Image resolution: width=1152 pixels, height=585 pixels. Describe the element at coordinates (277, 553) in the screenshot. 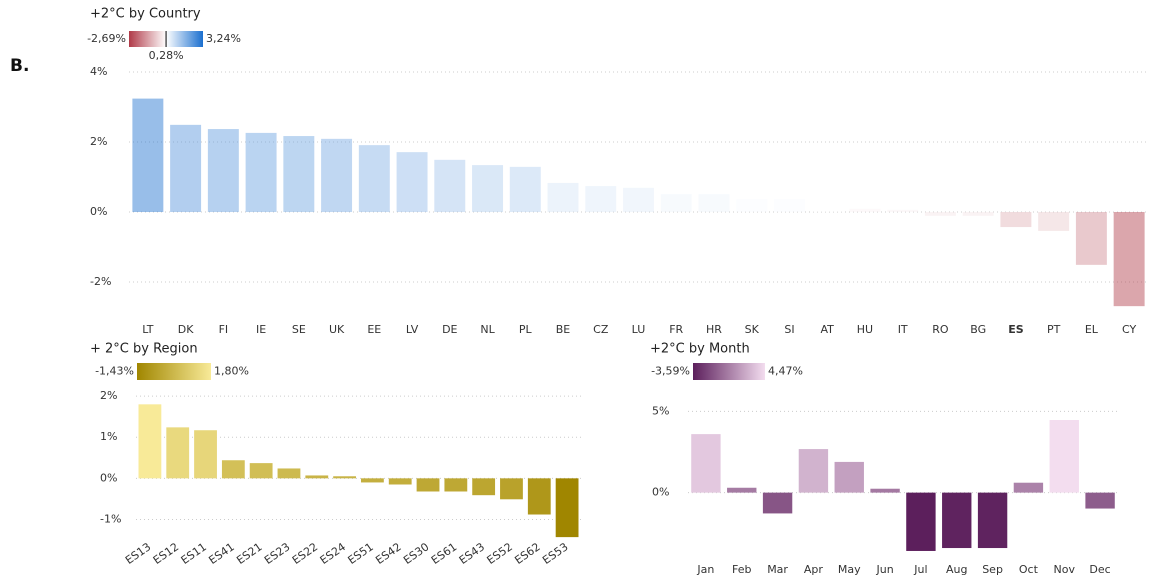

I see `x-tick-label: ES23` at that location.